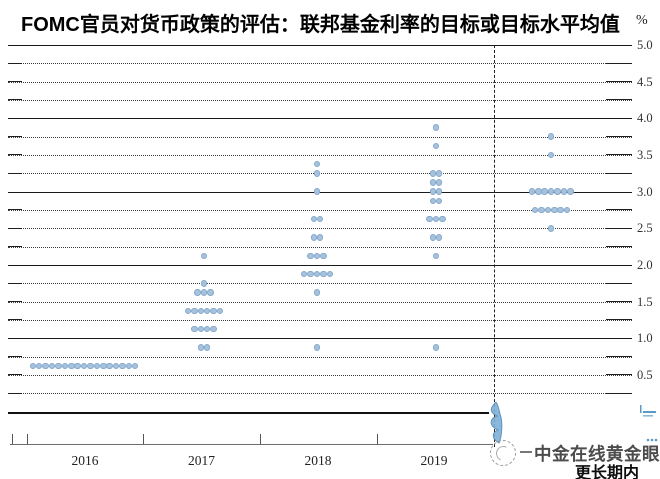 The width and height of the screenshot is (660, 479). What do you see at coordinates (503, 453) in the screenshot?
I see `watermark-logo-icon` at bounding box center [503, 453].